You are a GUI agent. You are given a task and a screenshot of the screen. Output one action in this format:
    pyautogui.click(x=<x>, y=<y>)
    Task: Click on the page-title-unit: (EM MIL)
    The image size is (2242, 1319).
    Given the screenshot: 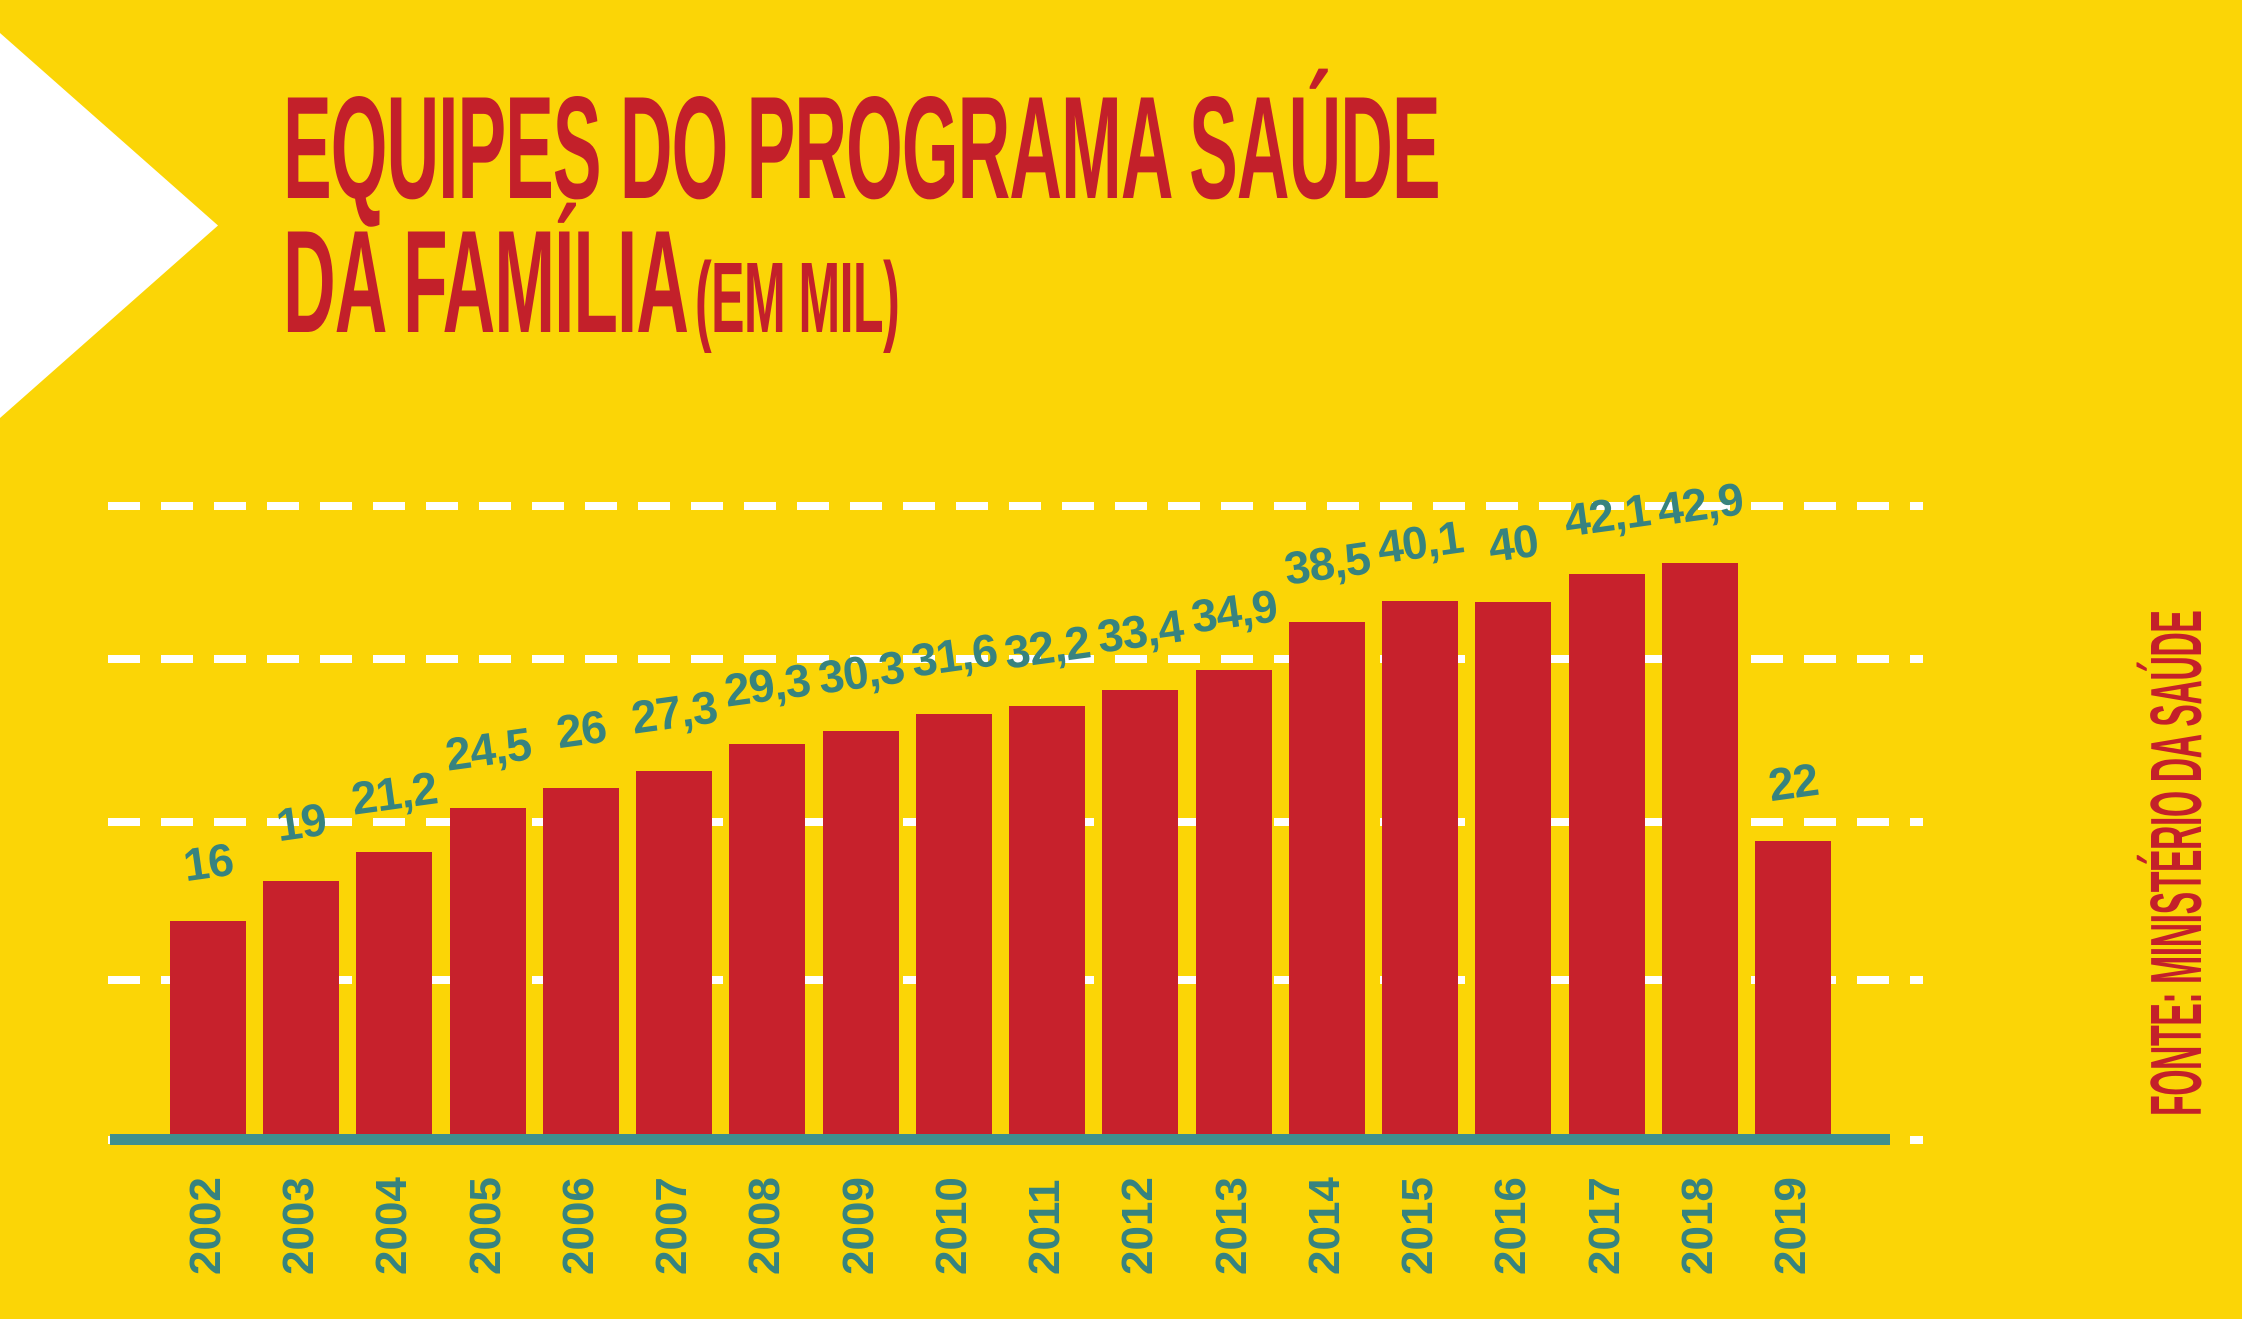 What is the action you would take?
    pyautogui.click(x=797, y=298)
    